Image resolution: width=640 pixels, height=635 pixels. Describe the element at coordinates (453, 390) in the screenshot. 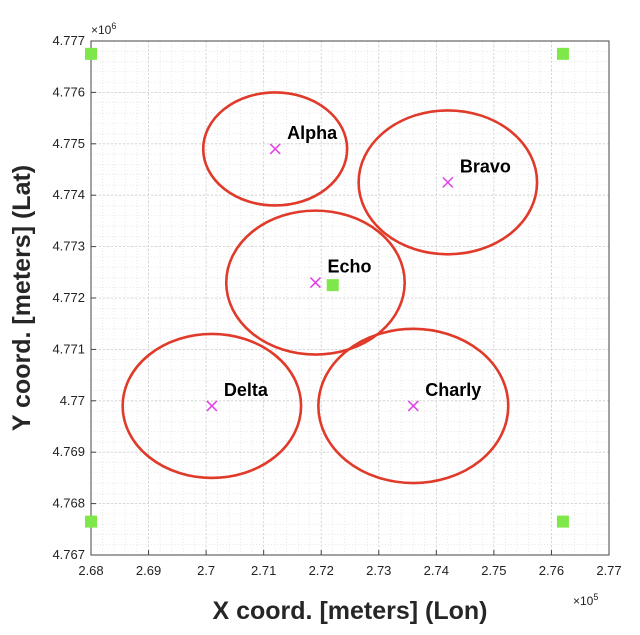

I see `cluster-label: Charly` at that location.